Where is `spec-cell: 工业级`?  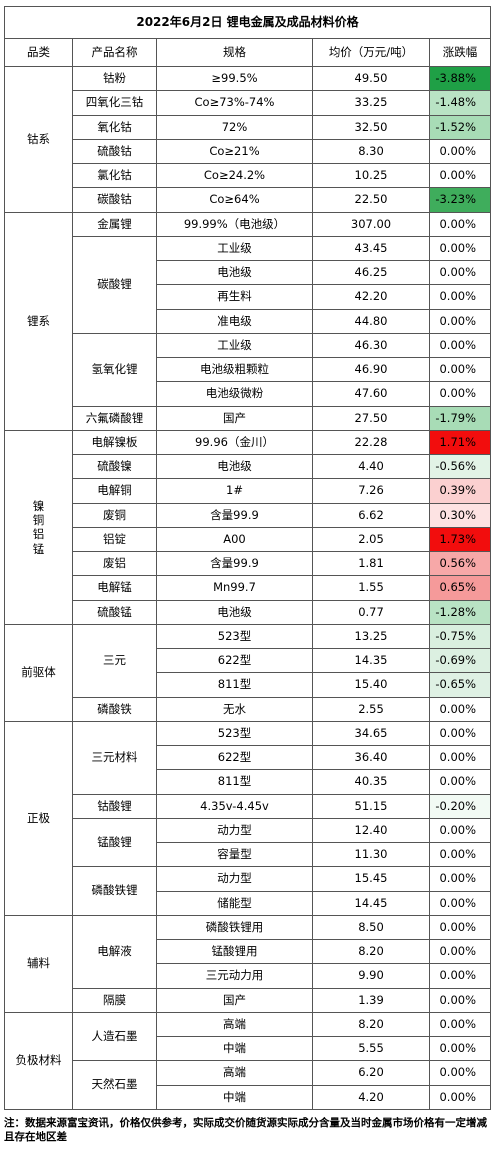
spec-cell: 工业级 is located at coordinates (234, 345).